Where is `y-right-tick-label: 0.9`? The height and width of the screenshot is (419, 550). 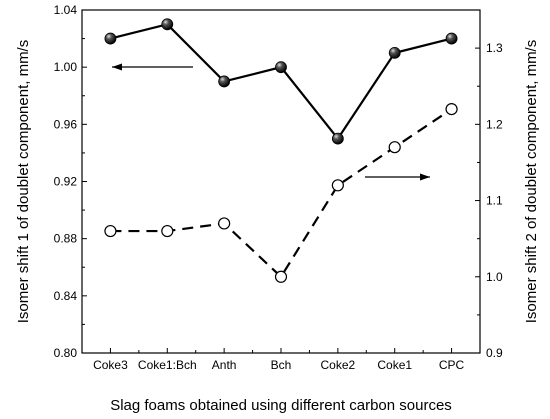
y-right-tick-label: 0.9 is located at coordinates (494, 353).